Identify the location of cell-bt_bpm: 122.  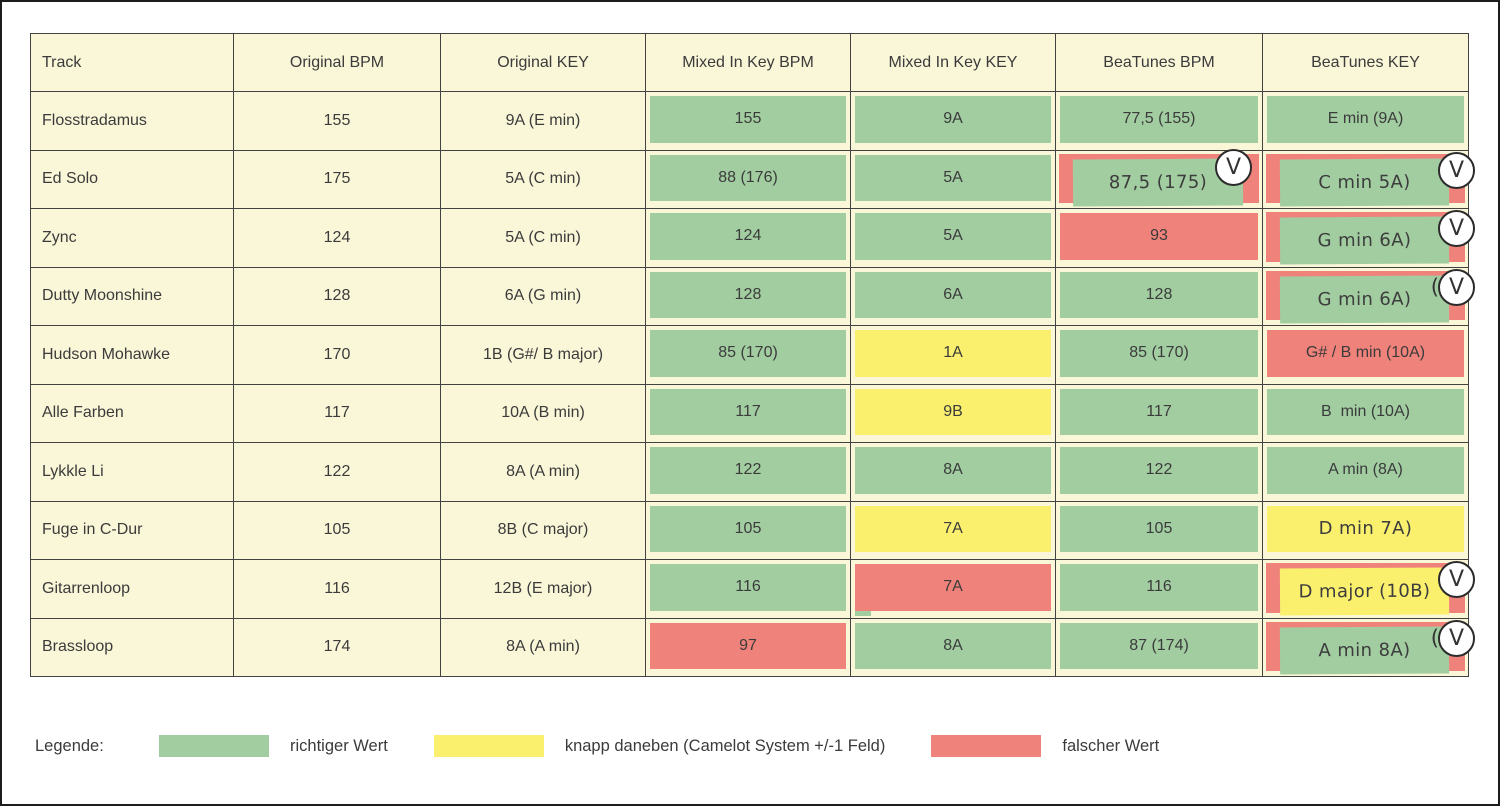
(1159, 472).